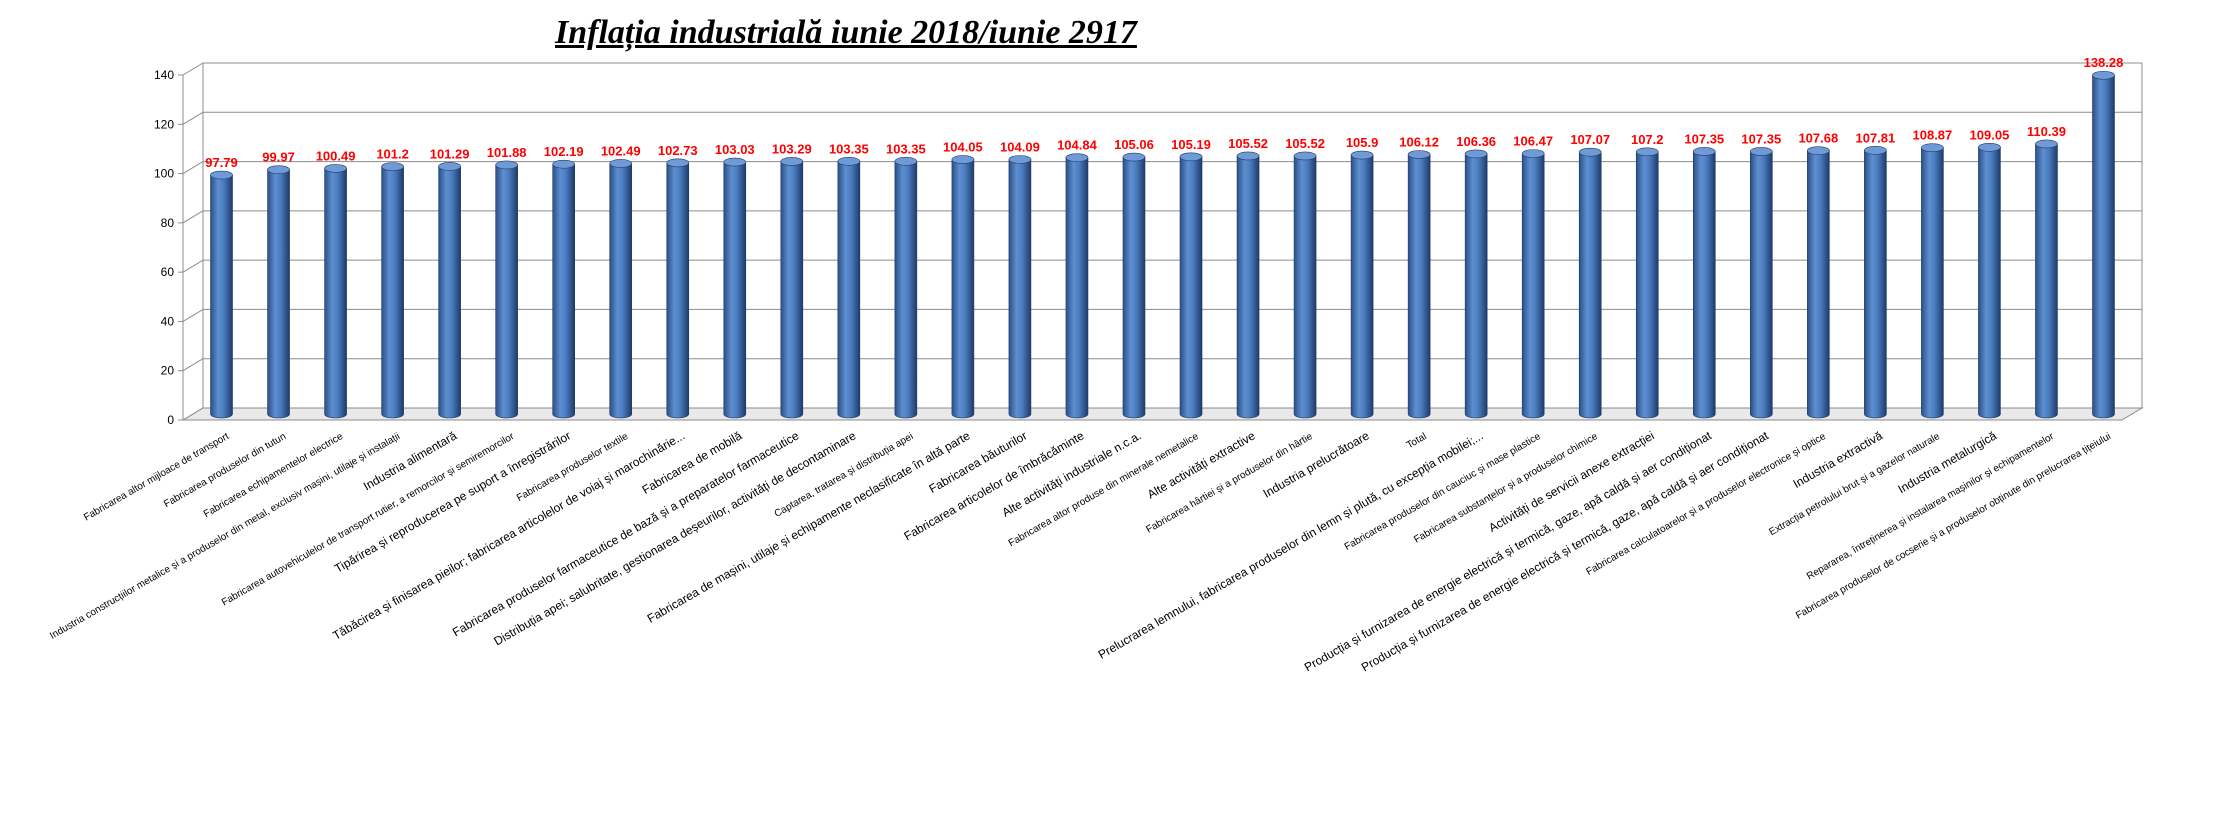 Image resolution: width=2225 pixels, height=832 pixels. I want to click on x-tick-label: Fabricarea băuturilor, so click(978, 461).